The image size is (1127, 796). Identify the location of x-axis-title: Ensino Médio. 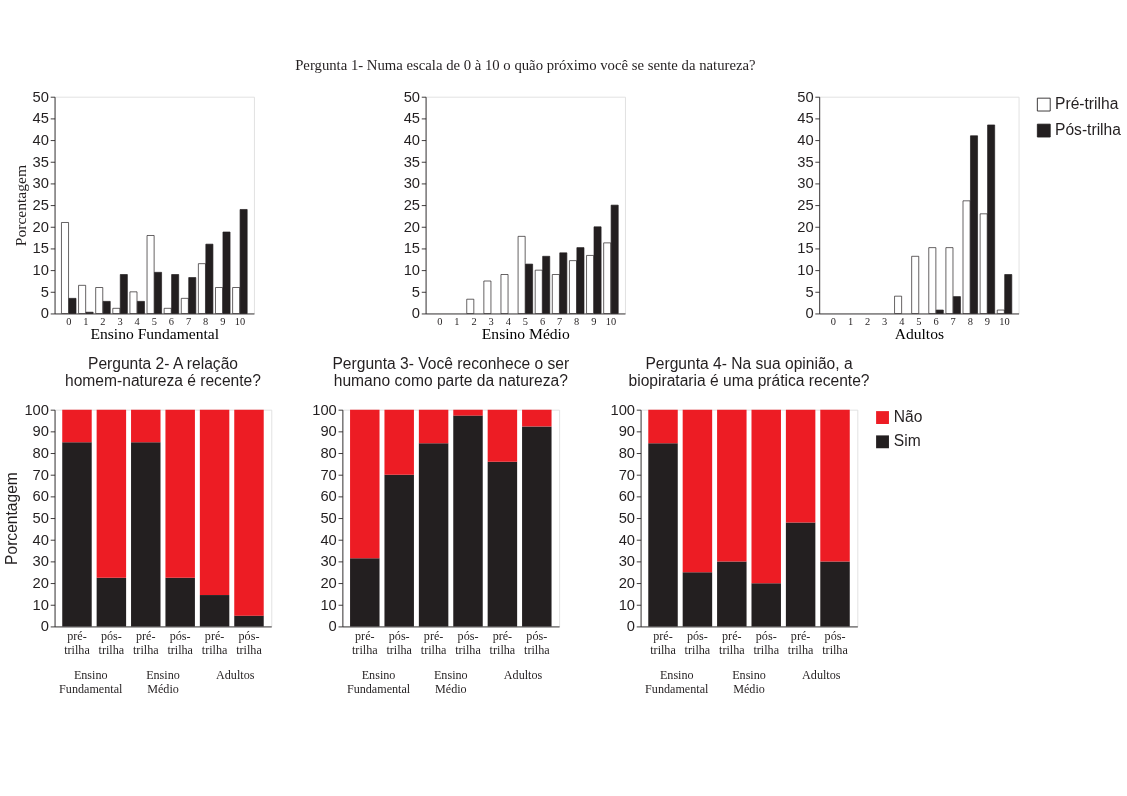
(525, 334).